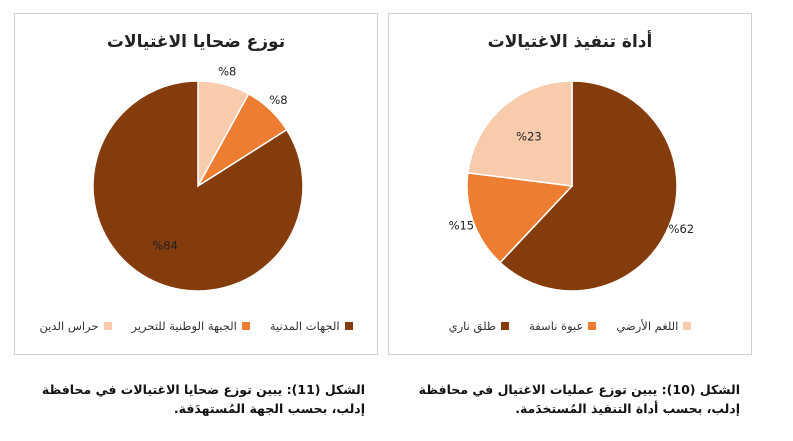 The height and width of the screenshot is (441, 793). I want to click on legend-item-1-2: طلق ناري, so click(479, 326).